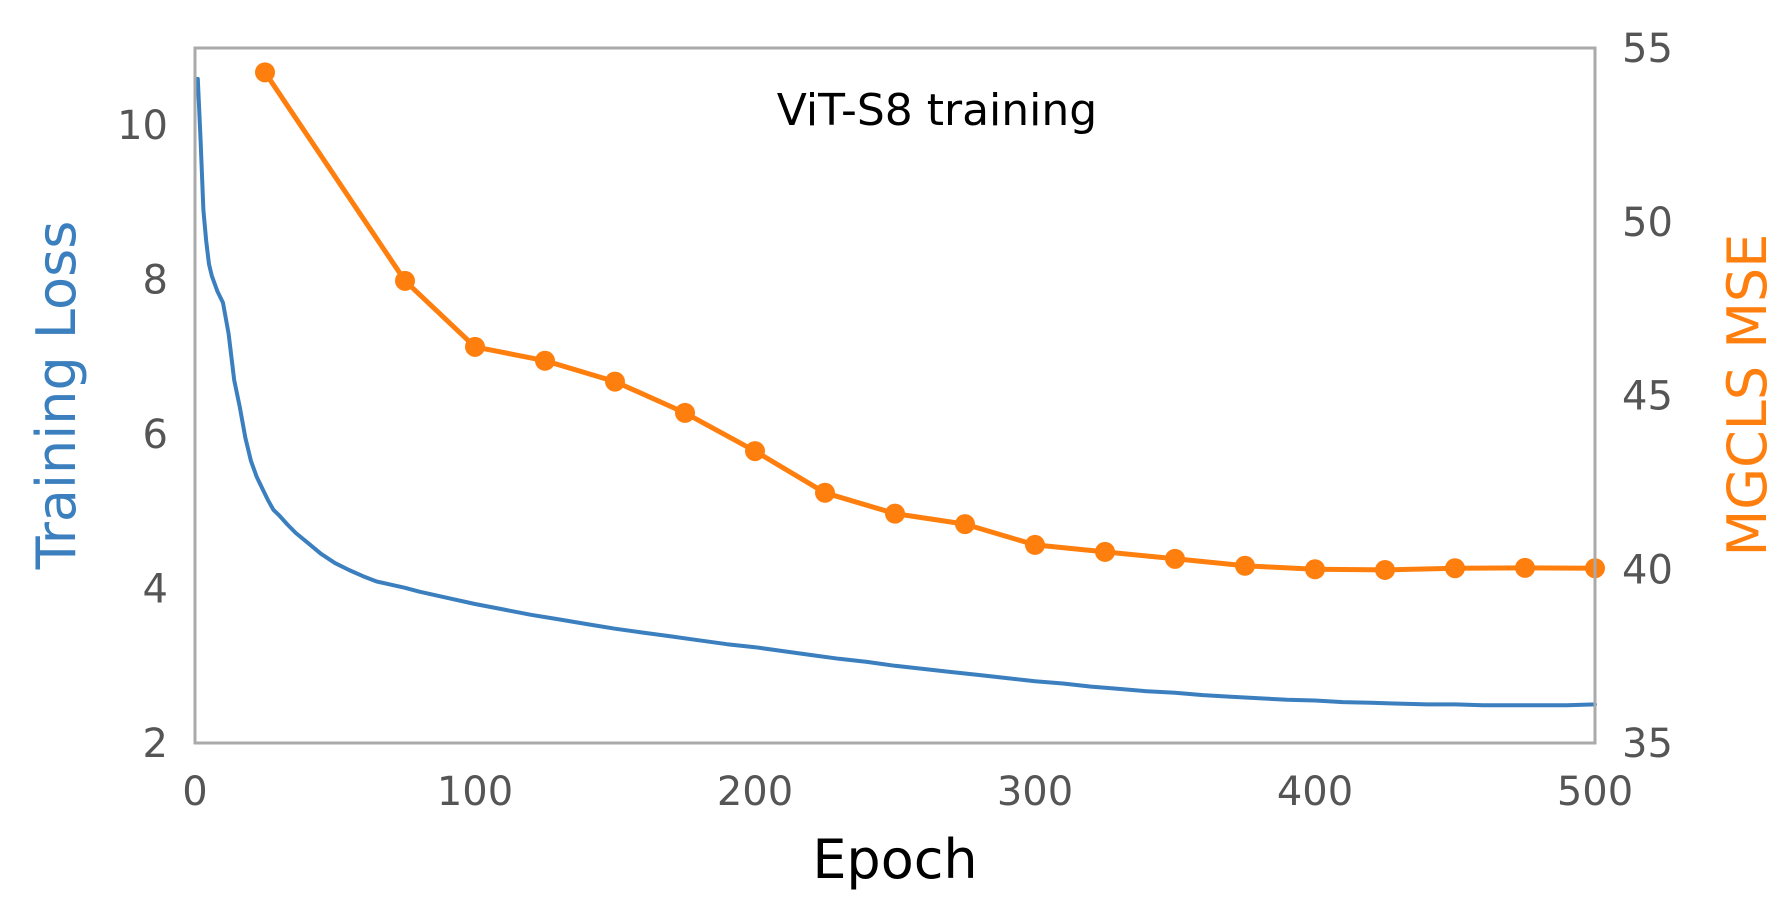  What do you see at coordinates (1647, 570) in the screenshot?
I see `y-right-tick-label: 40` at bounding box center [1647, 570].